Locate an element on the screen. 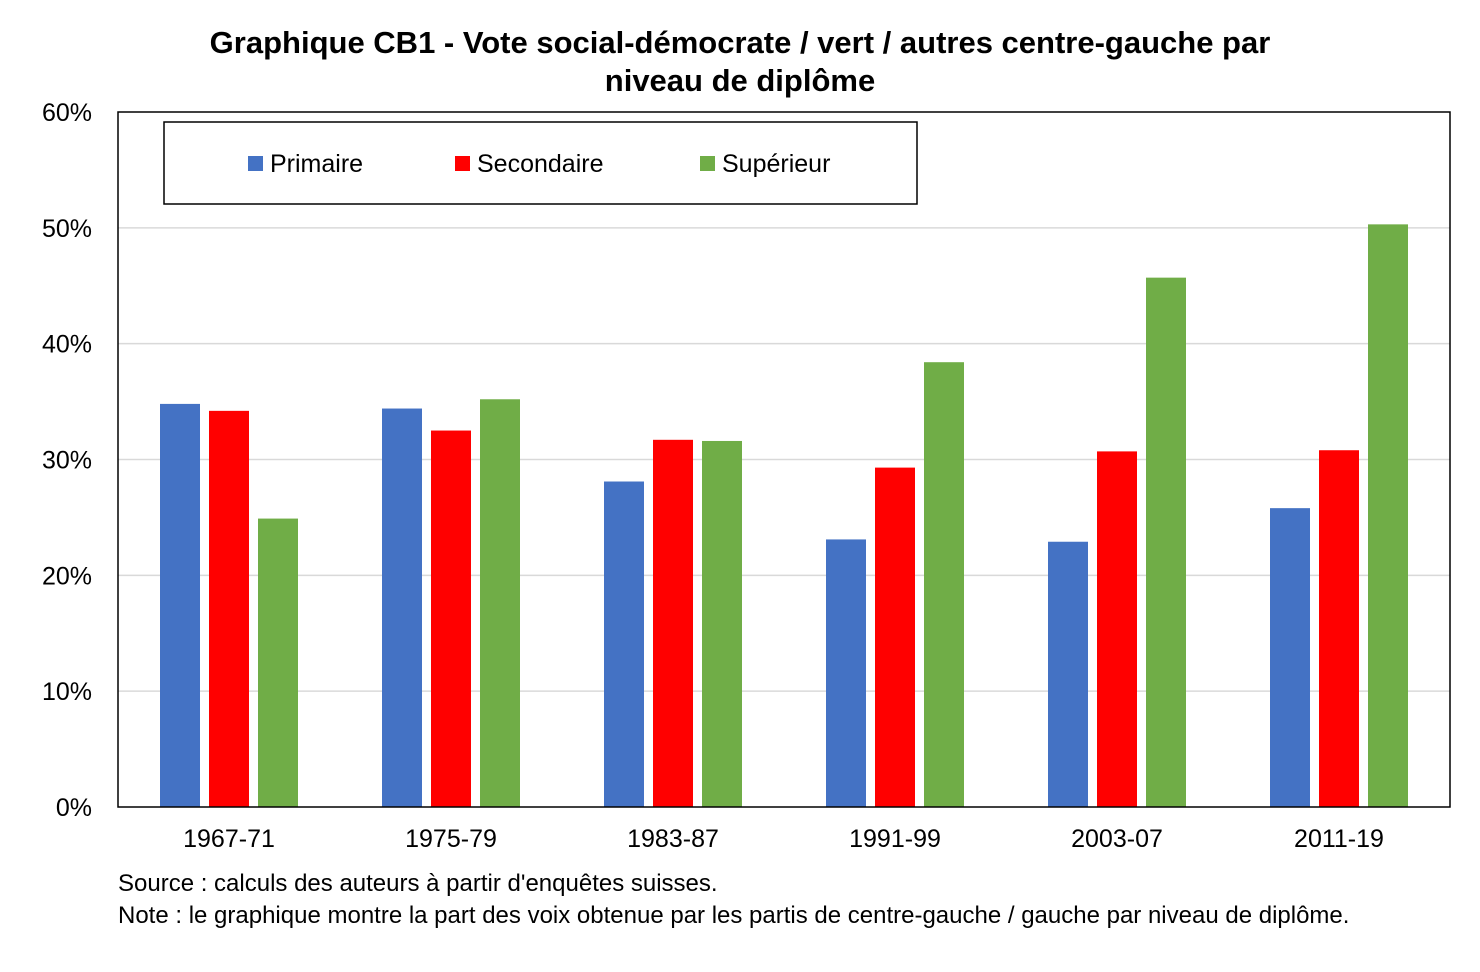 The image size is (1480, 972). bar-supérieur-1967-71 is located at coordinates (278, 662).